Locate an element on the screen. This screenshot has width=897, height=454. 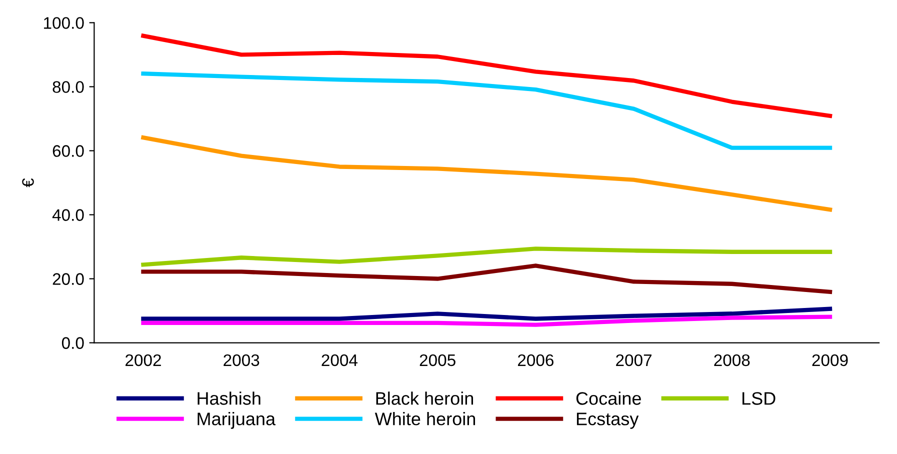
x-tick-label: 2009 is located at coordinates (830, 360).